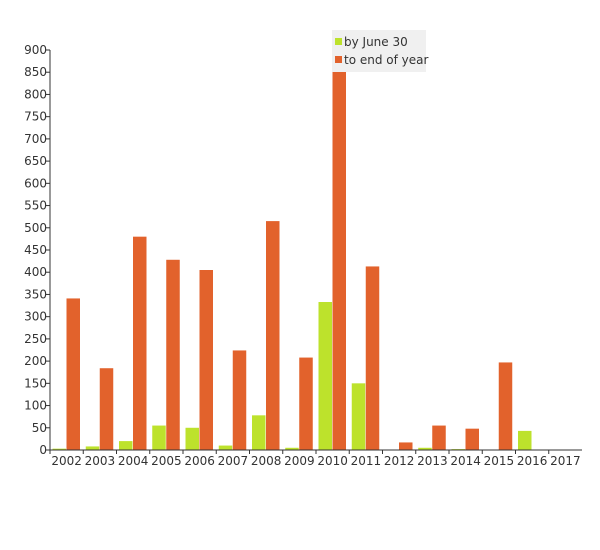  I want to click on y-tick-label: 650, so click(35, 161).